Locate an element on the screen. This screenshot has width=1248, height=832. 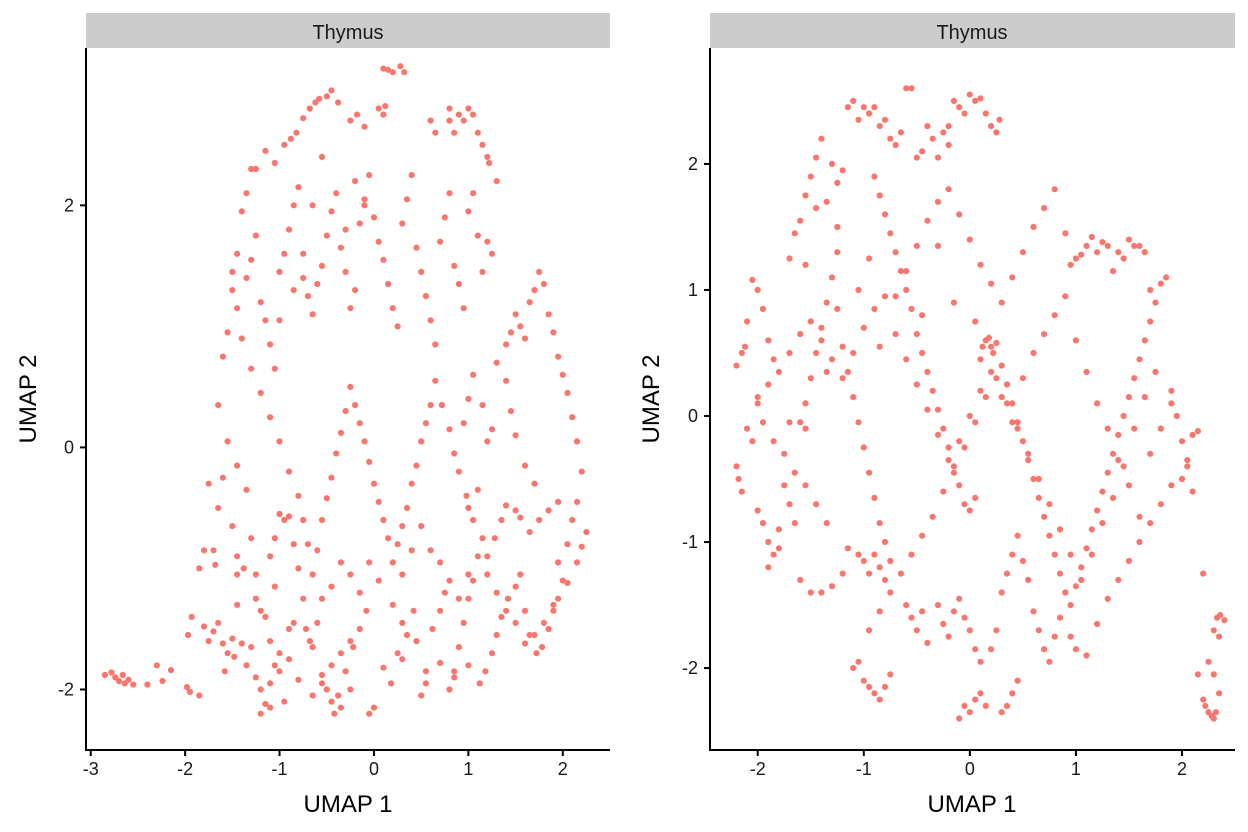
y-tick-label: -2 is located at coordinates (66, 689).